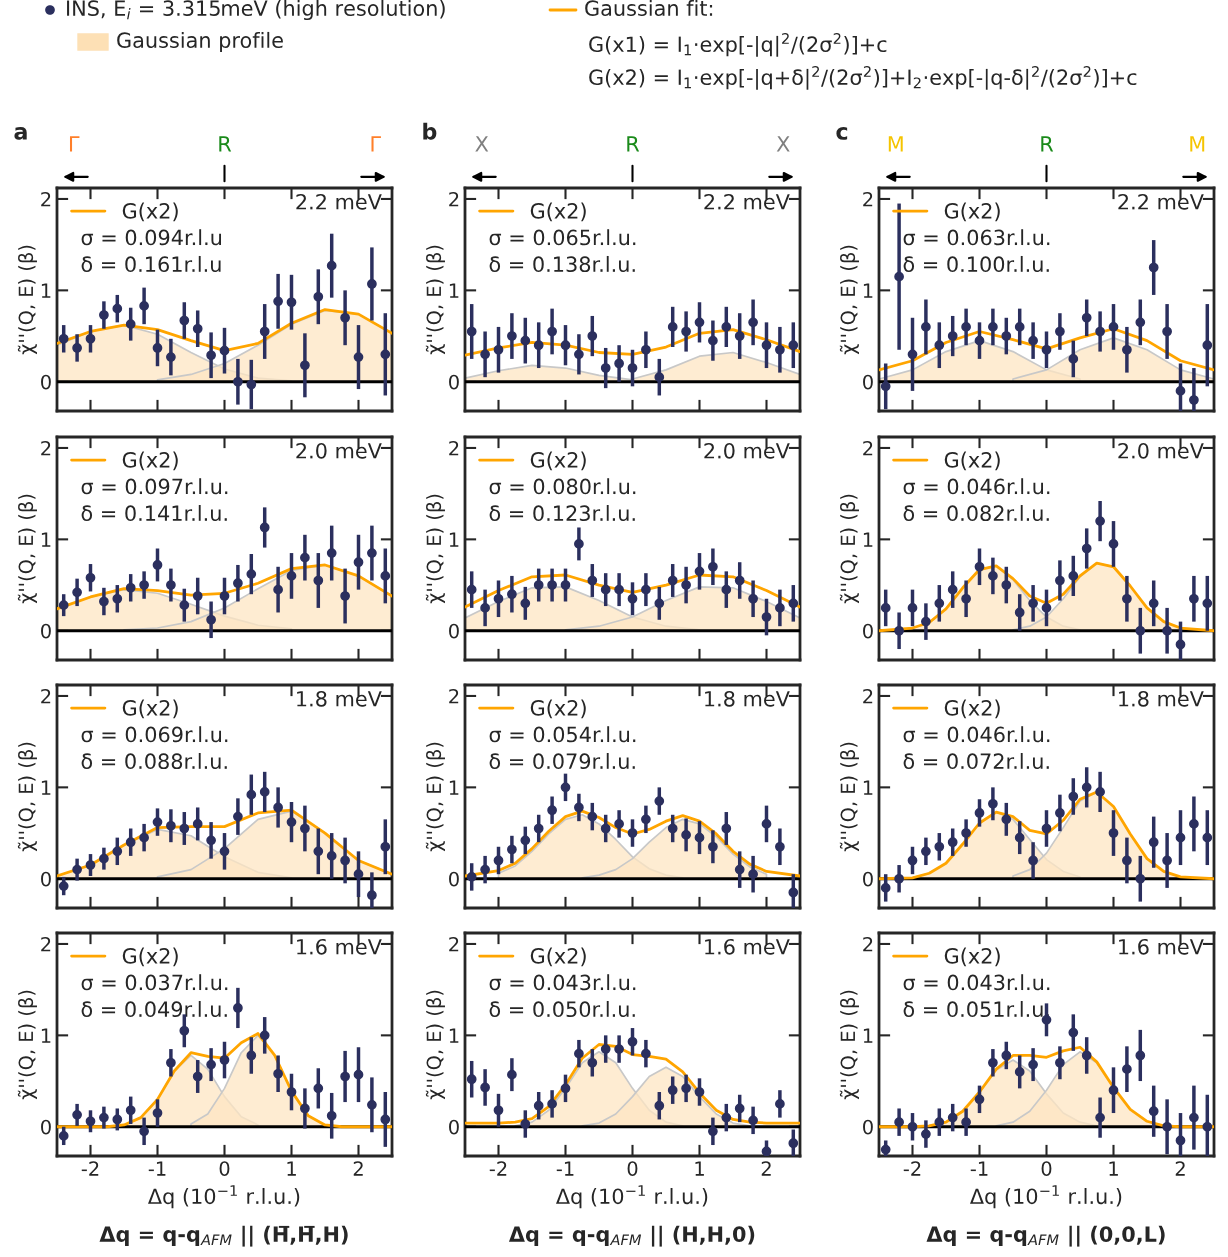  What do you see at coordinates (562, 513) in the screenshot?
I see `annotation: δ = 0.123r.l.u.` at bounding box center [562, 513].